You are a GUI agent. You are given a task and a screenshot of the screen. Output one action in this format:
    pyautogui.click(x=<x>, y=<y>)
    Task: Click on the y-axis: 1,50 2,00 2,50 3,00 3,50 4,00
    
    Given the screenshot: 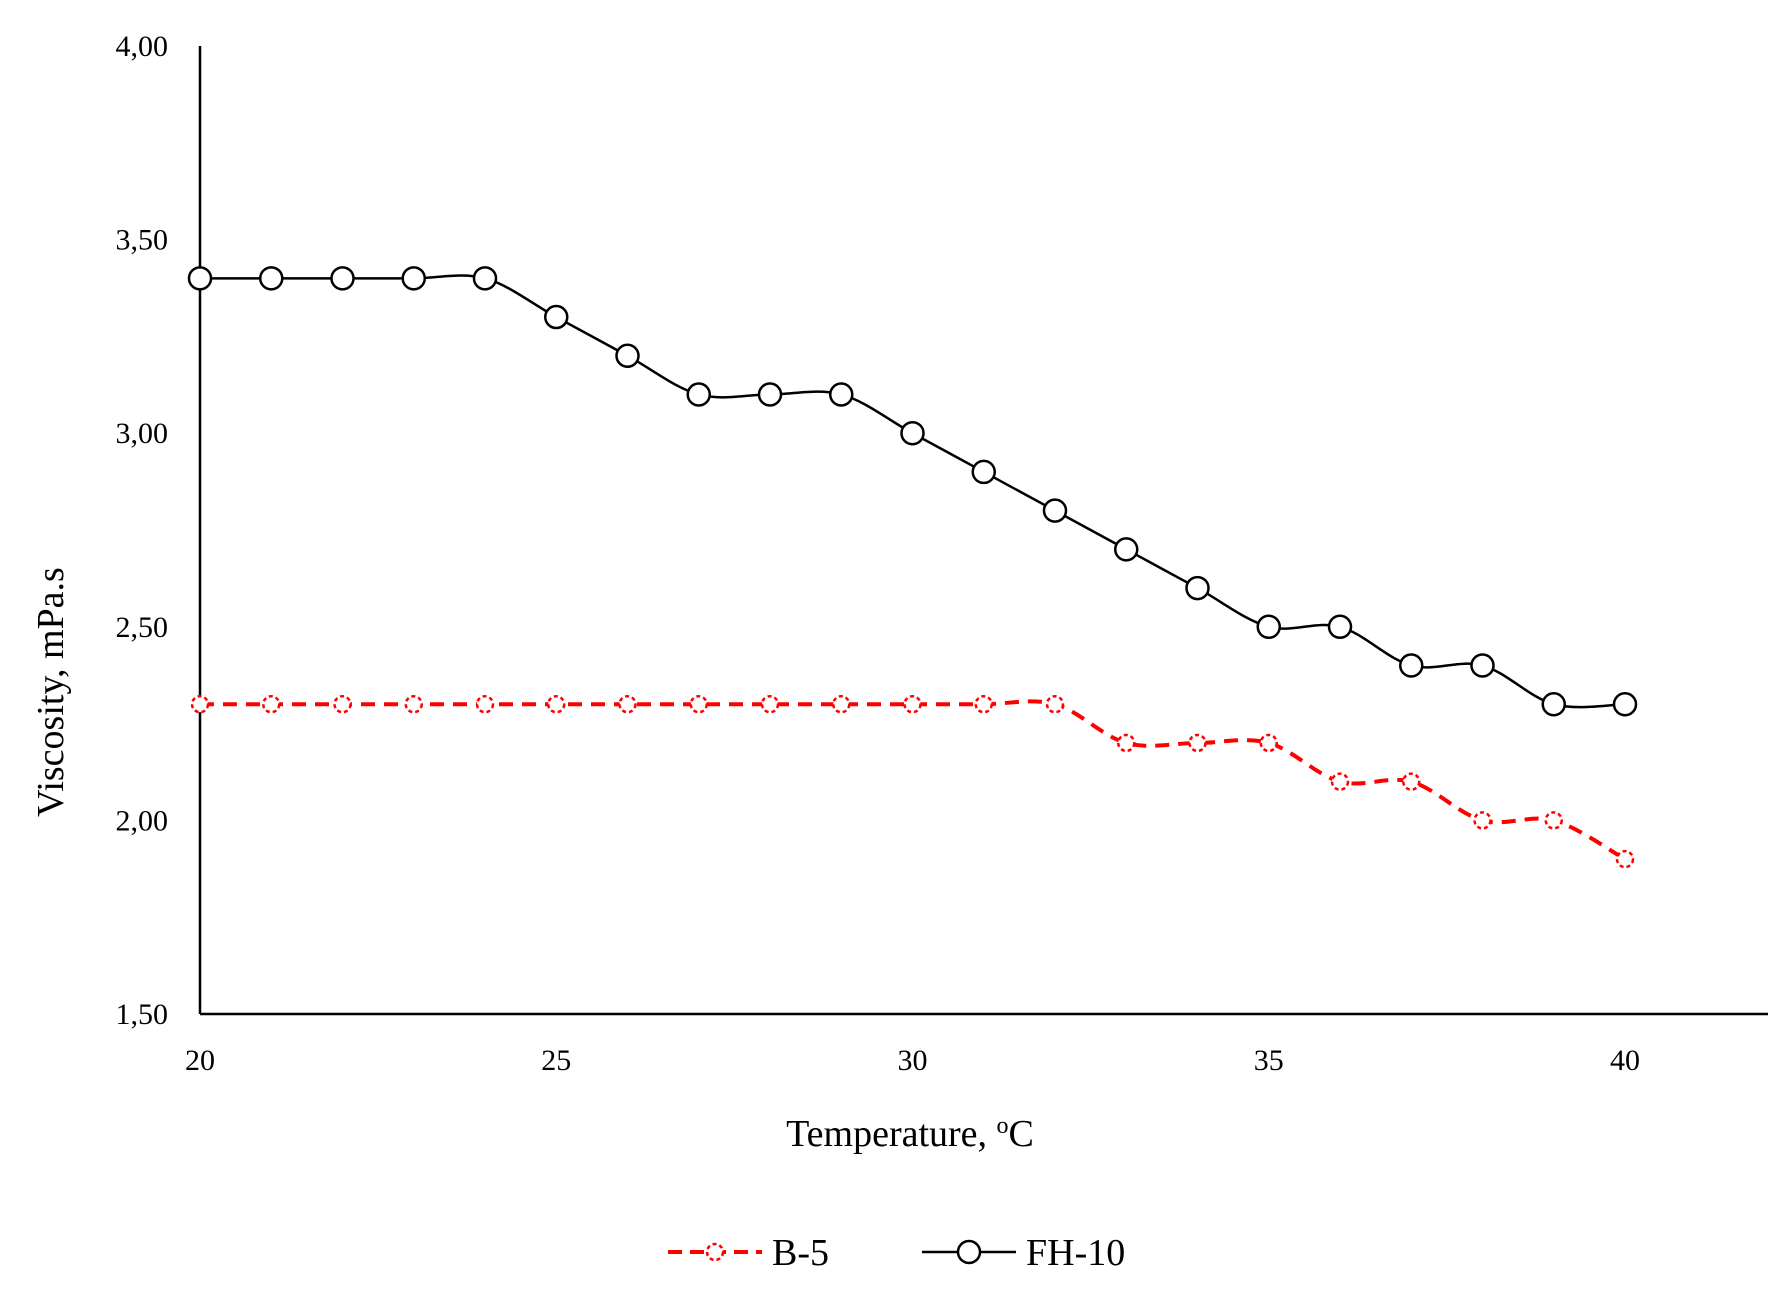 What is the action you would take?
    pyautogui.click(x=159, y=530)
    